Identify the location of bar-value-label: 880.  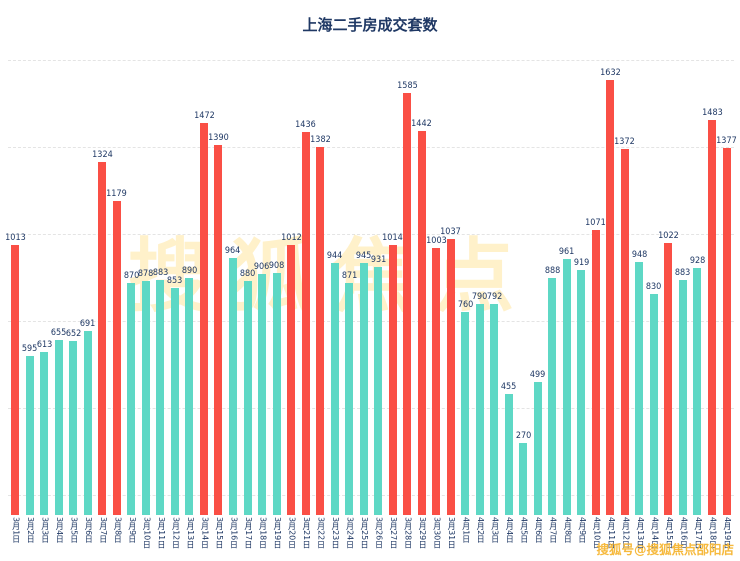
(247, 274).